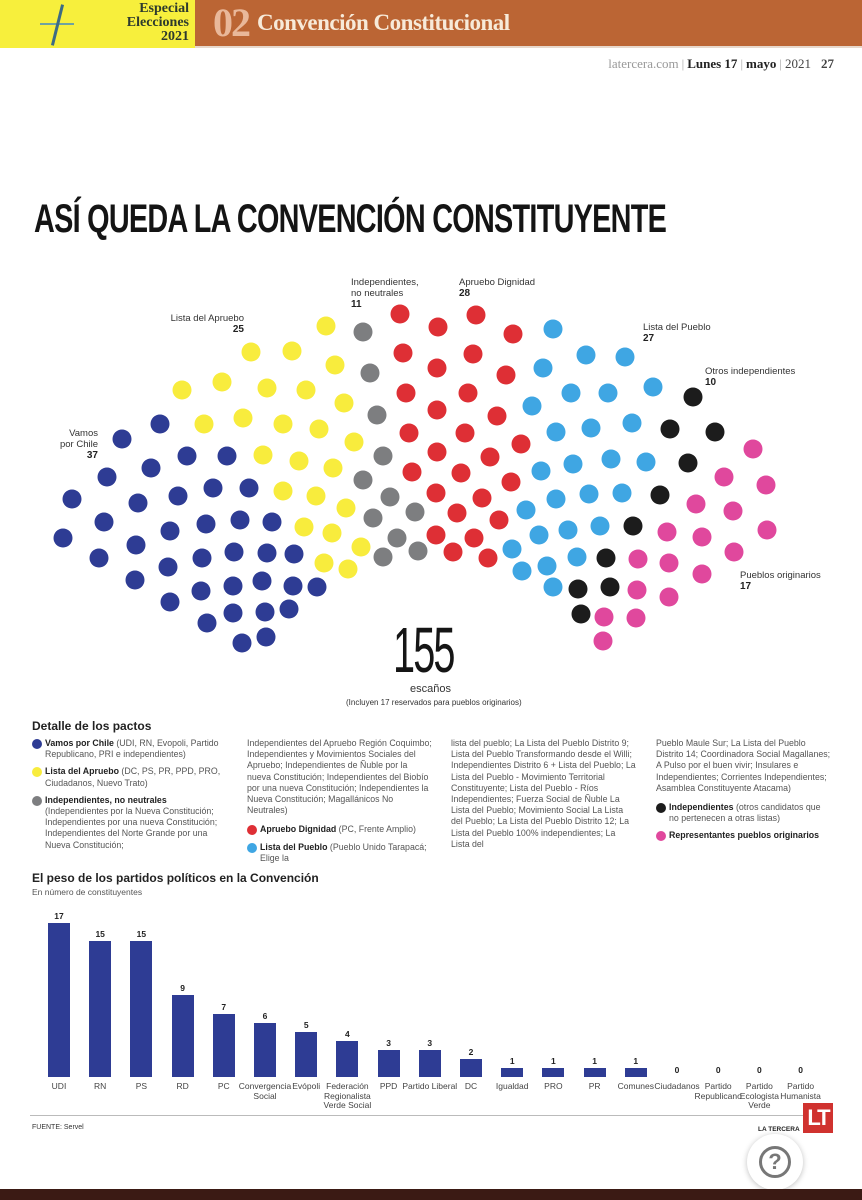  Describe the element at coordinates (471, 1086) in the screenshot. I see `bar-label: DC` at that location.